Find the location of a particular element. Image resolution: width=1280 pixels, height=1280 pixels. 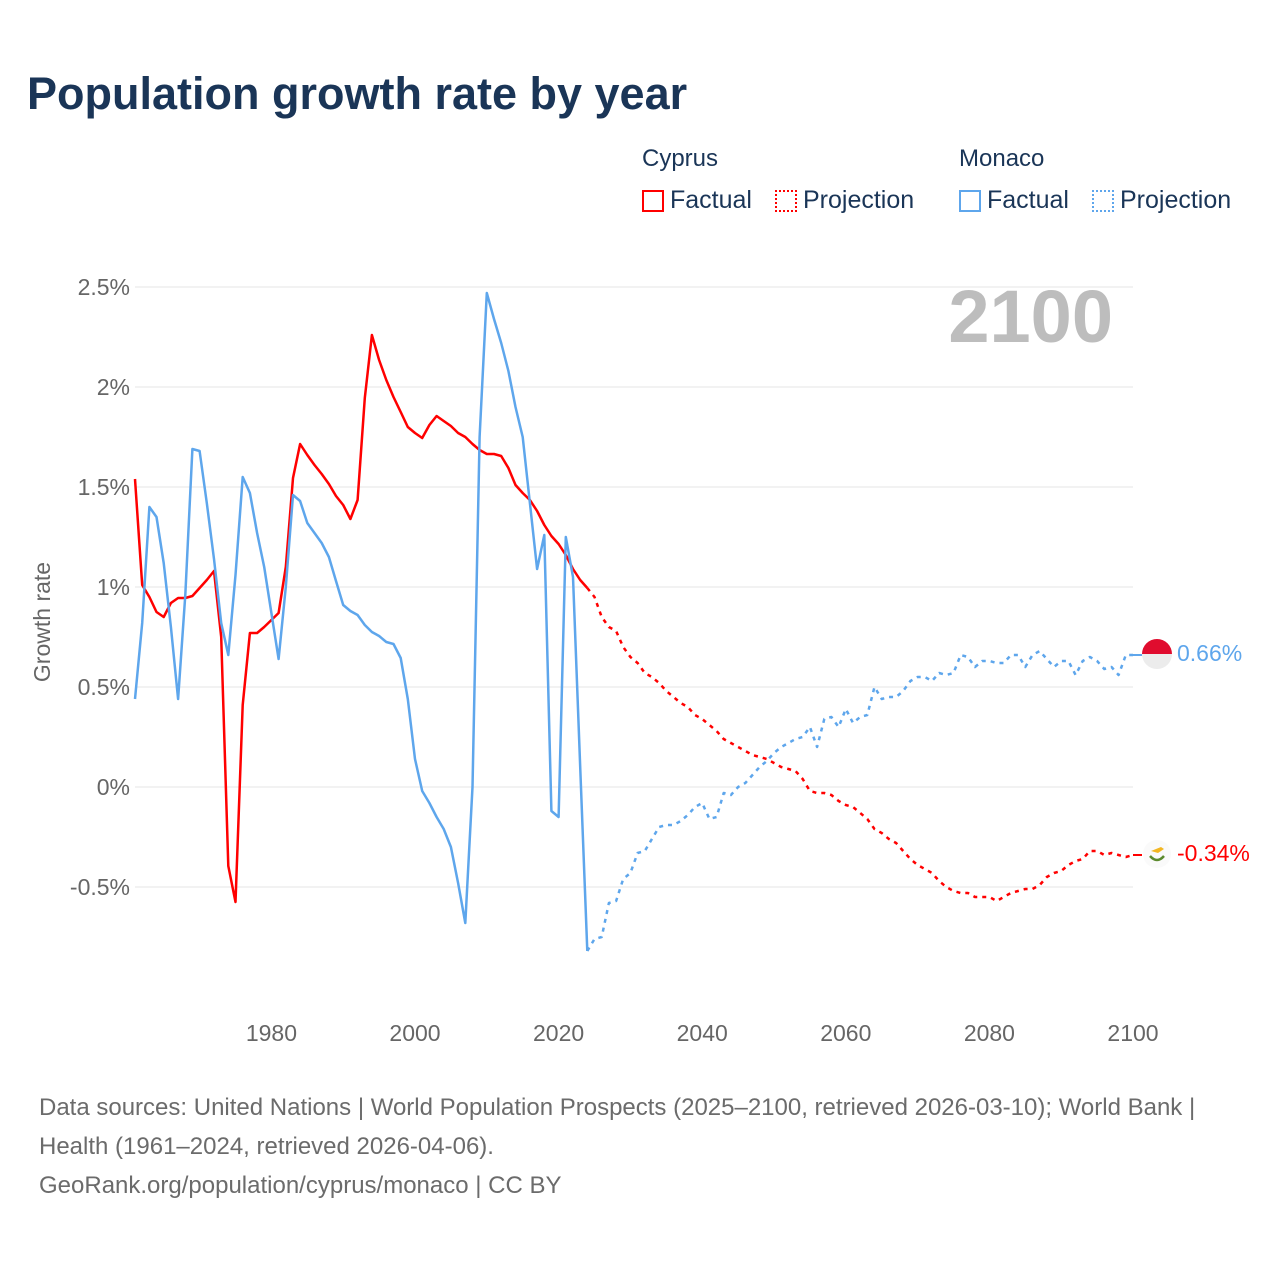

legend-cyprus-factual: Factual is located at coordinates (697, 200).